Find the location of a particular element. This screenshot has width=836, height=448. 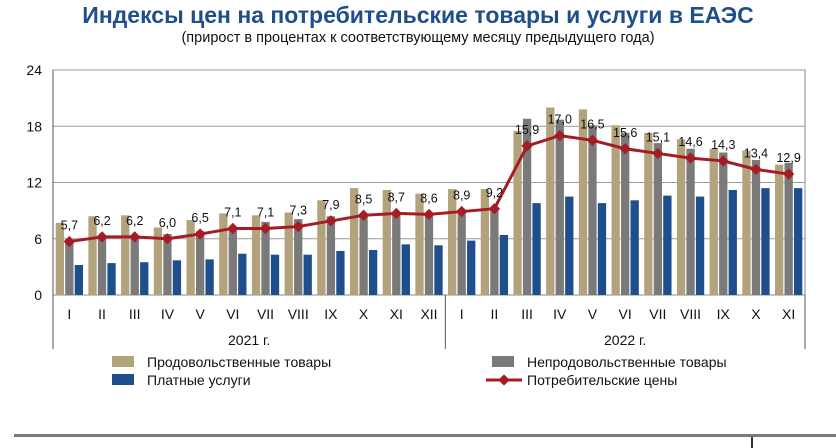

data-label: 8,9 is located at coordinates (461, 196).